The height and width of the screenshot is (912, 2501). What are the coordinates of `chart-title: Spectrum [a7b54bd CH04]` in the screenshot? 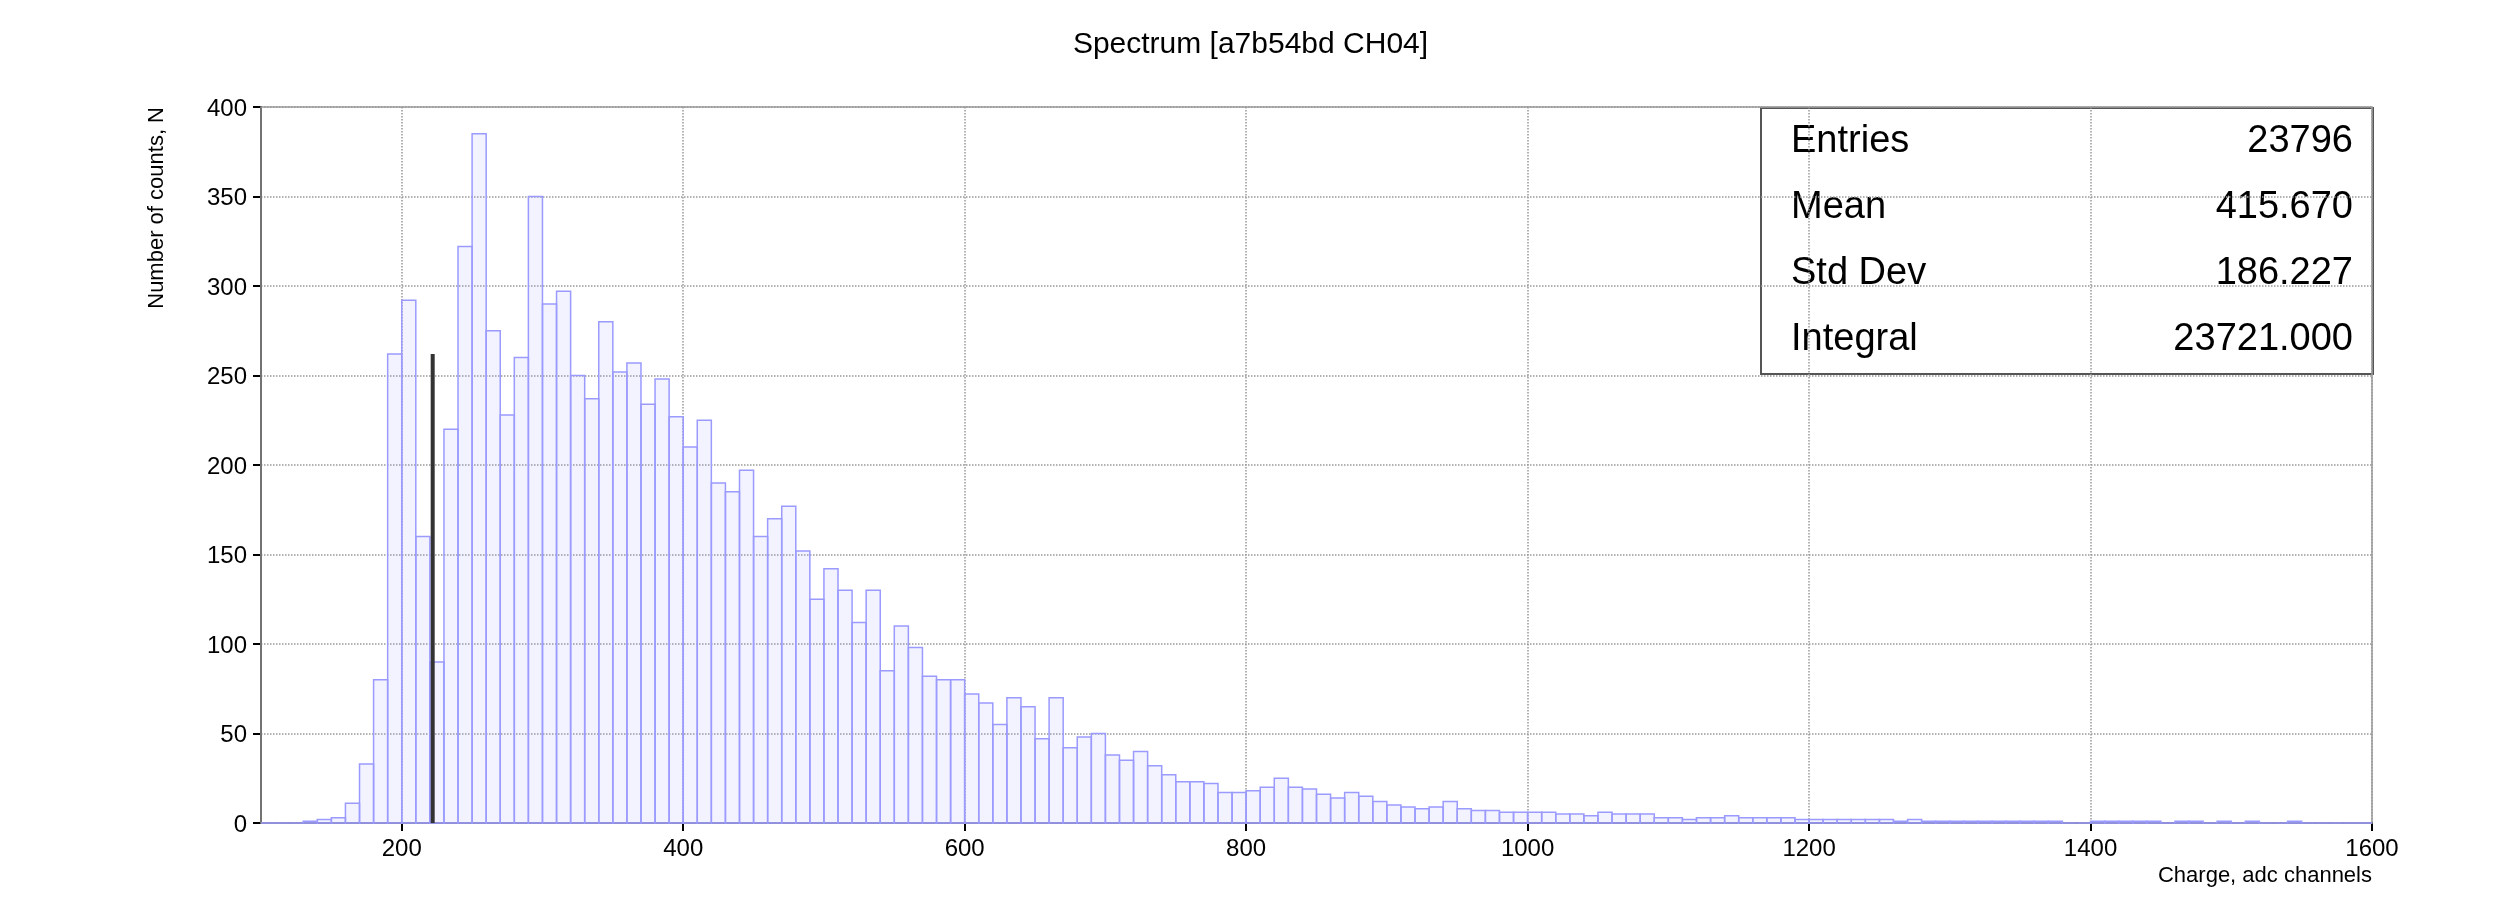 It's located at (1250, 42).